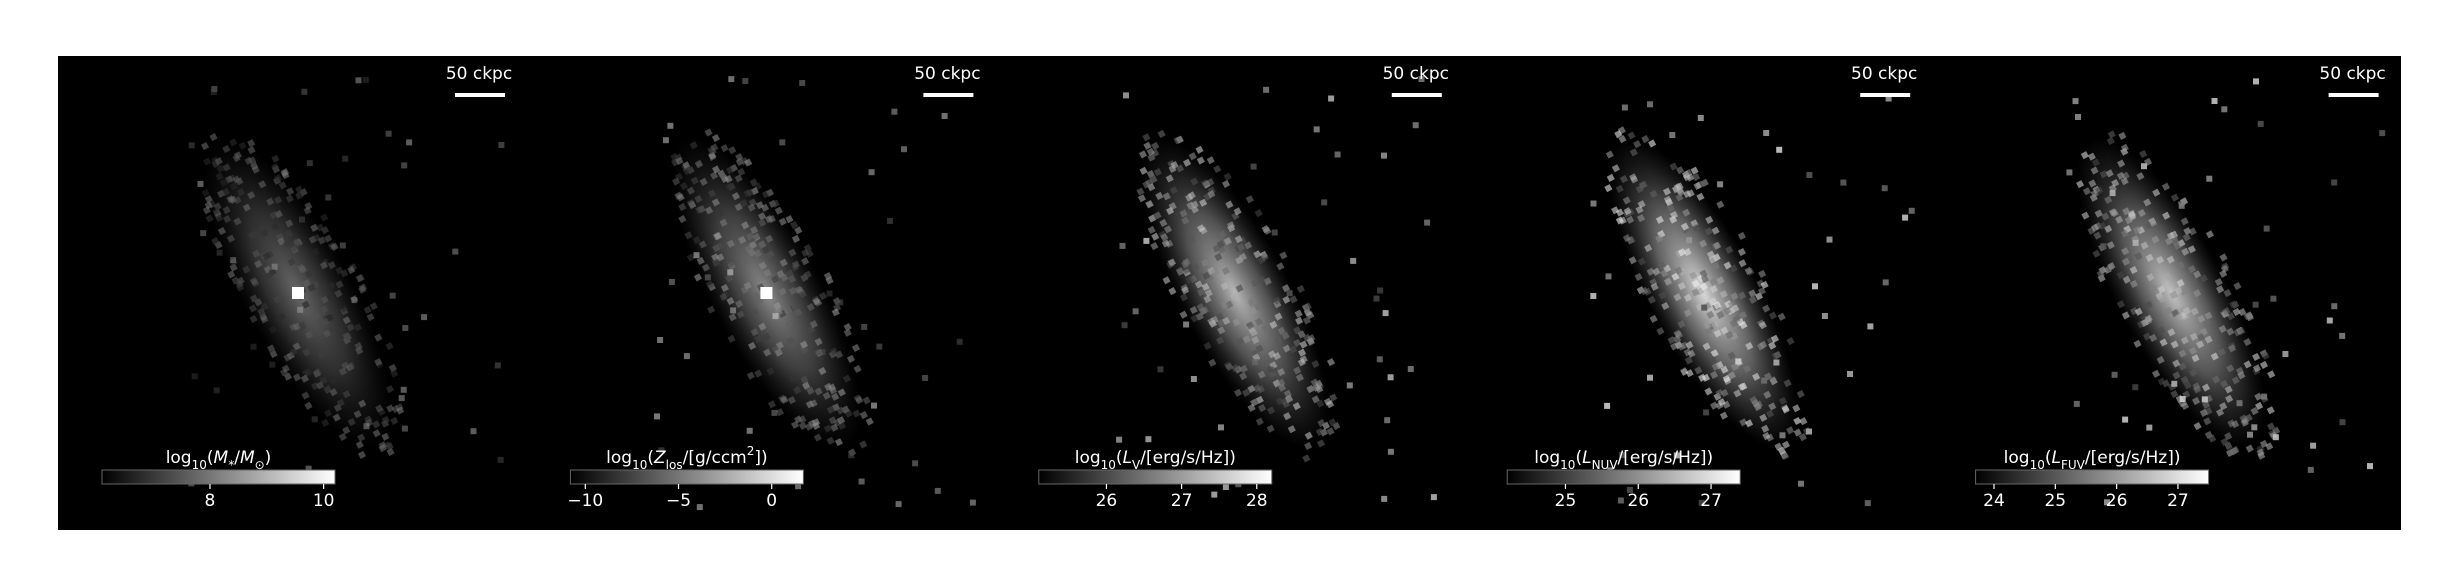 The height and width of the screenshot is (584, 2444). I want to click on label-part: /[erg/s/Hz]), so click(2133, 458).